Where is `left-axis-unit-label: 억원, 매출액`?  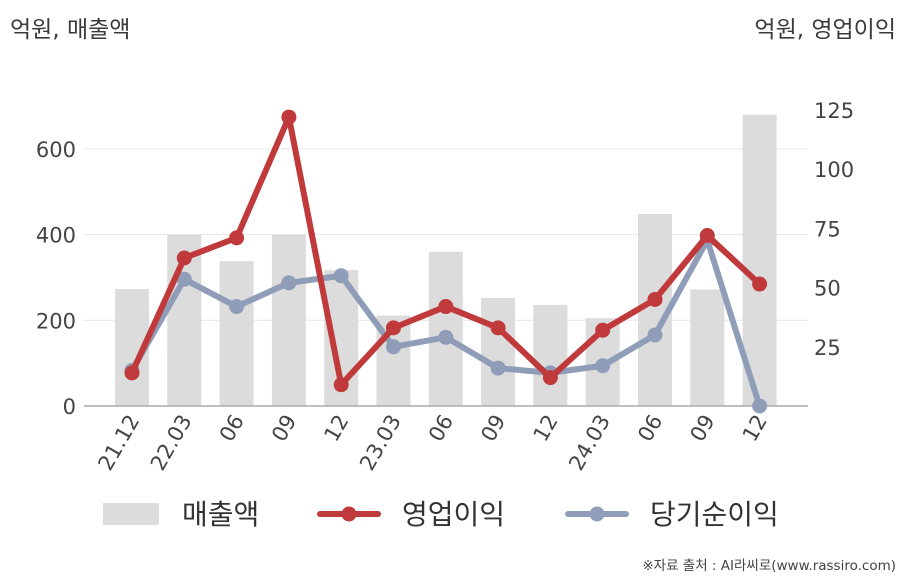
left-axis-unit-label: 억원, 매출액 is located at coordinates (70, 30).